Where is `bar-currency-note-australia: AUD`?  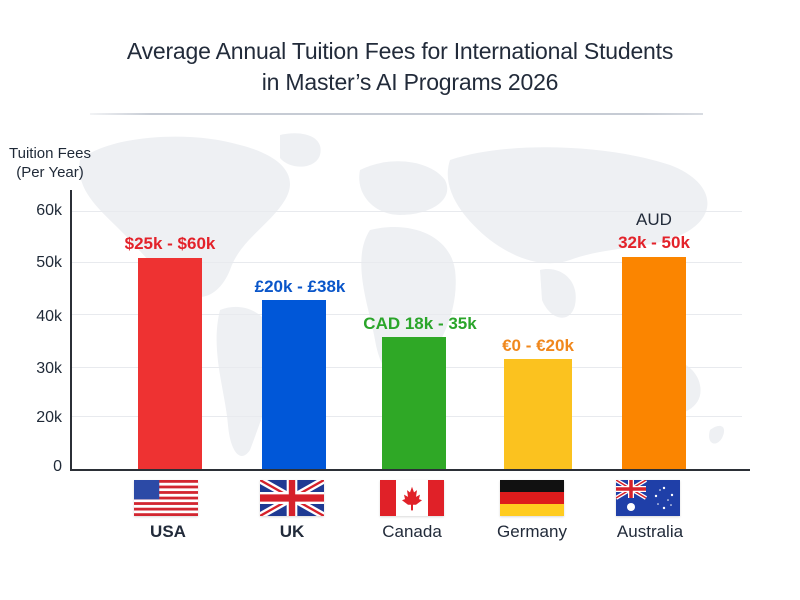
bar-currency-note-australia: AUD is located at coordinates (654, 219).